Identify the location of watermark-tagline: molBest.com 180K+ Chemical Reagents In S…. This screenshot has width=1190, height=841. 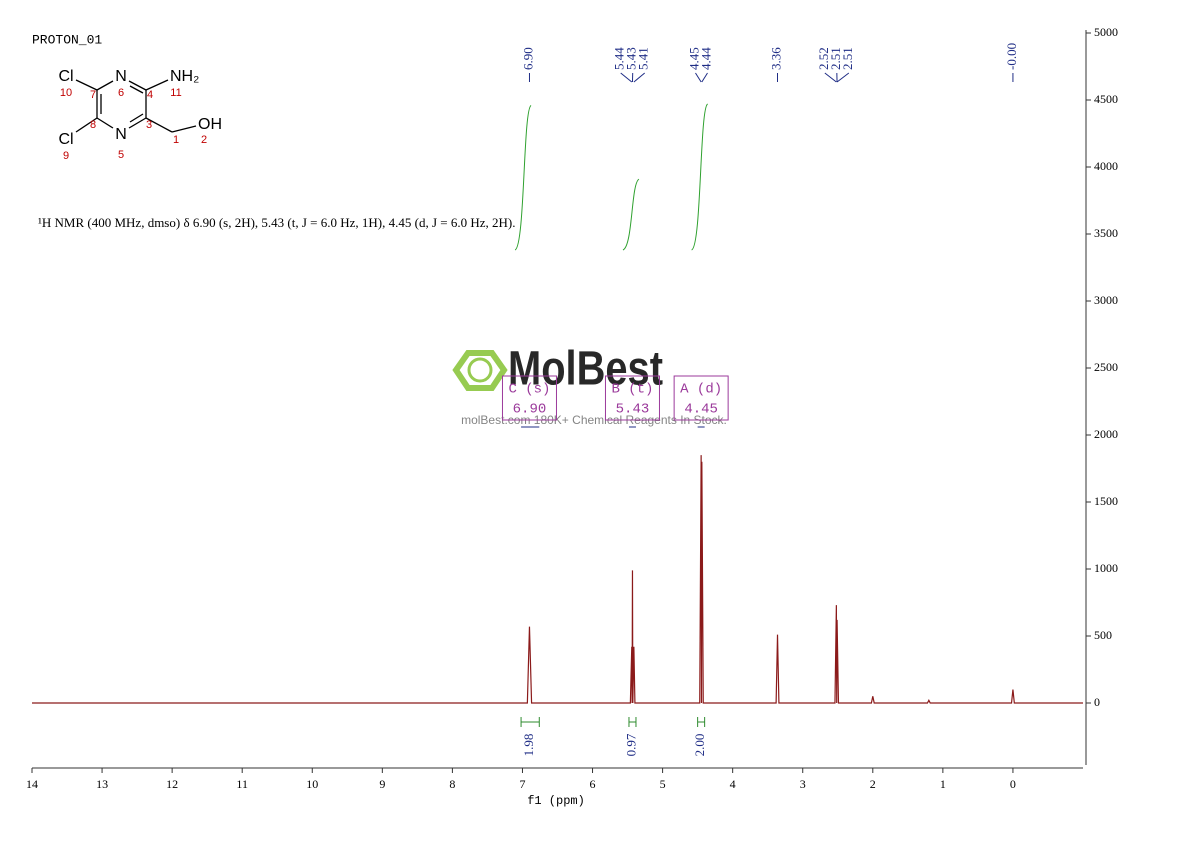
(594, 420).